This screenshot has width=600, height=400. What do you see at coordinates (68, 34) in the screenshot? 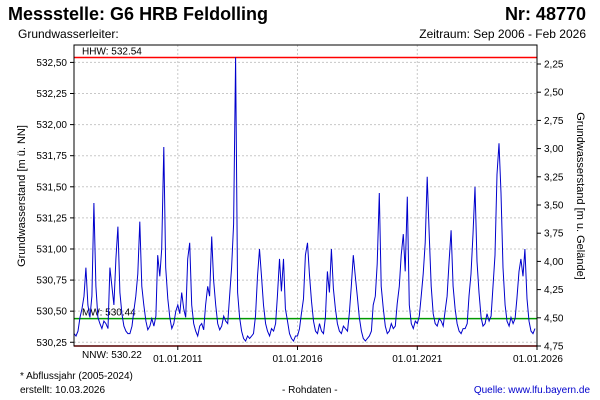
I see `aquifer-label: Grundwasserleiter:` at bounding box center [68, 34].